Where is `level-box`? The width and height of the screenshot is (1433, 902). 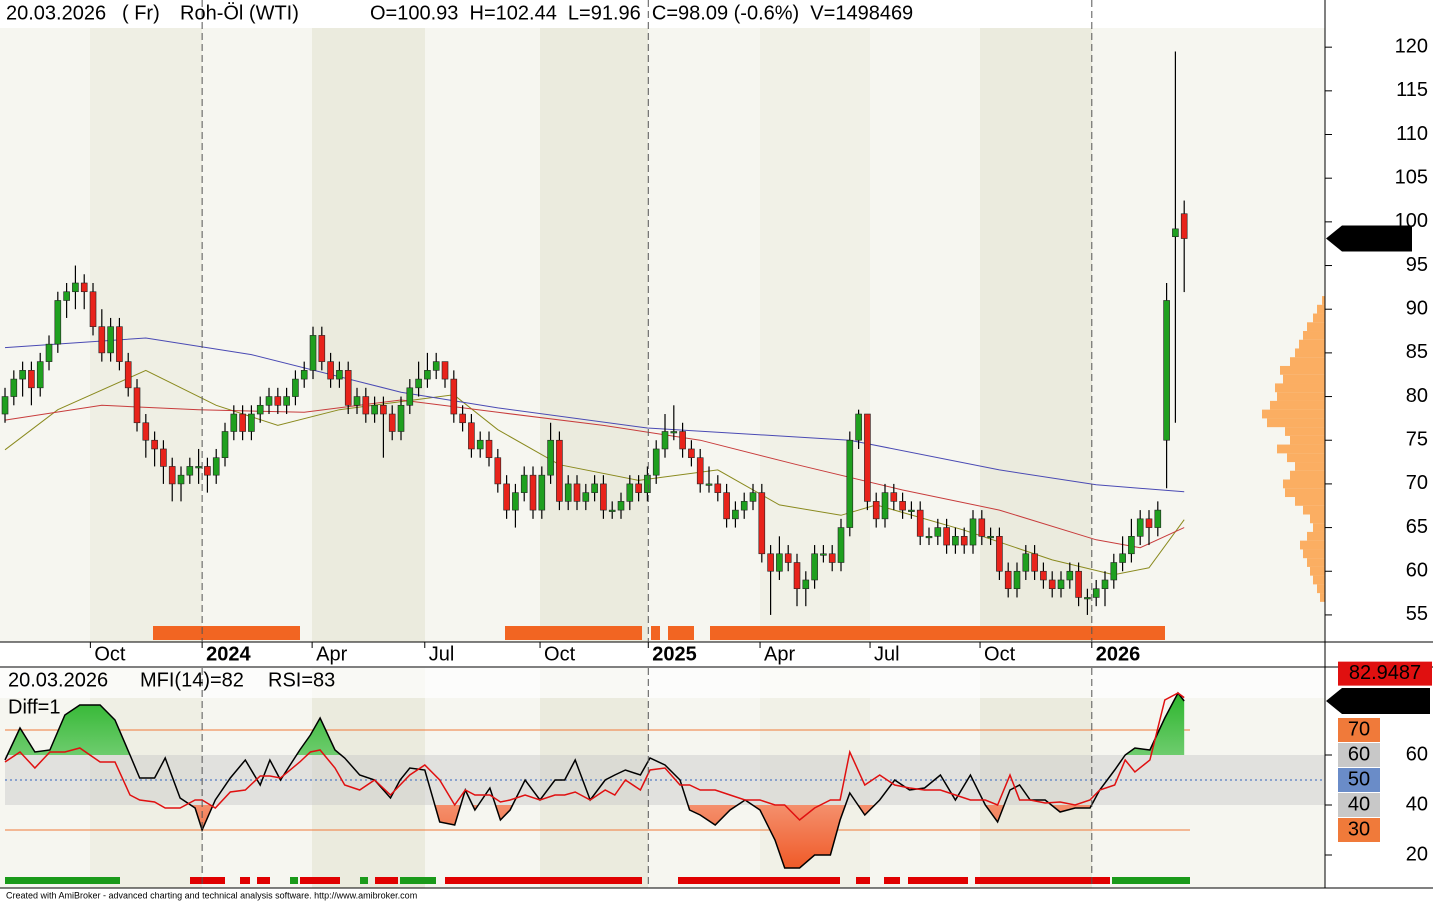
level-box is located at coordinates (1359, 830).